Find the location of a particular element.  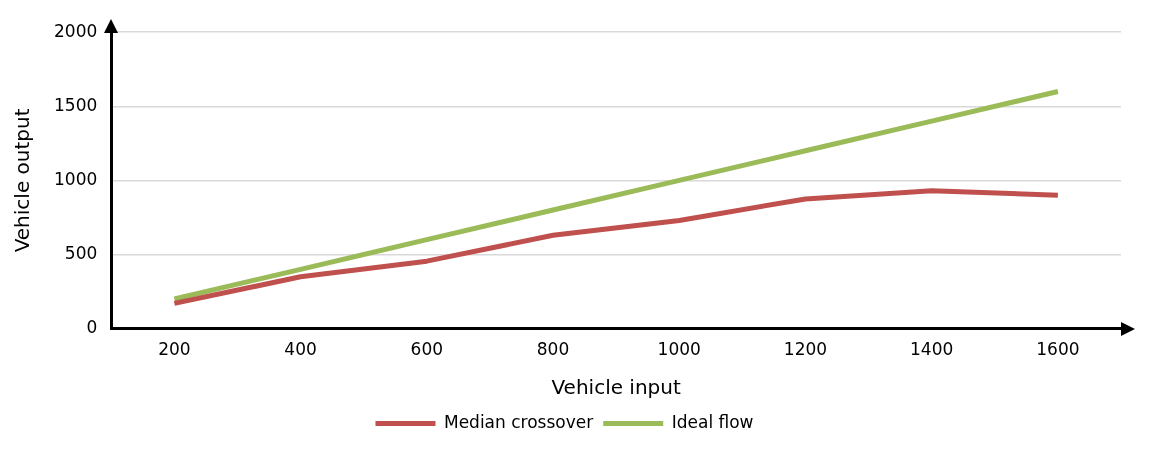

legend-label: Median crossover is located at coordinates (518, 421).